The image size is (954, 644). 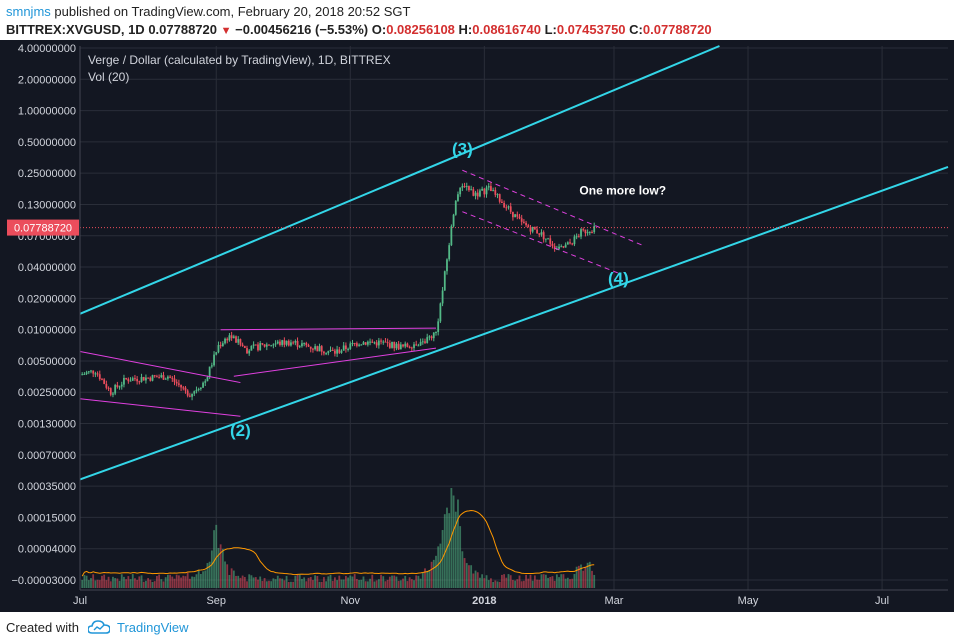 What do you see at coordinates (677, 29) in the screenshot?
I see `close-value: 0.07788720` at bounding box center [677, 29].